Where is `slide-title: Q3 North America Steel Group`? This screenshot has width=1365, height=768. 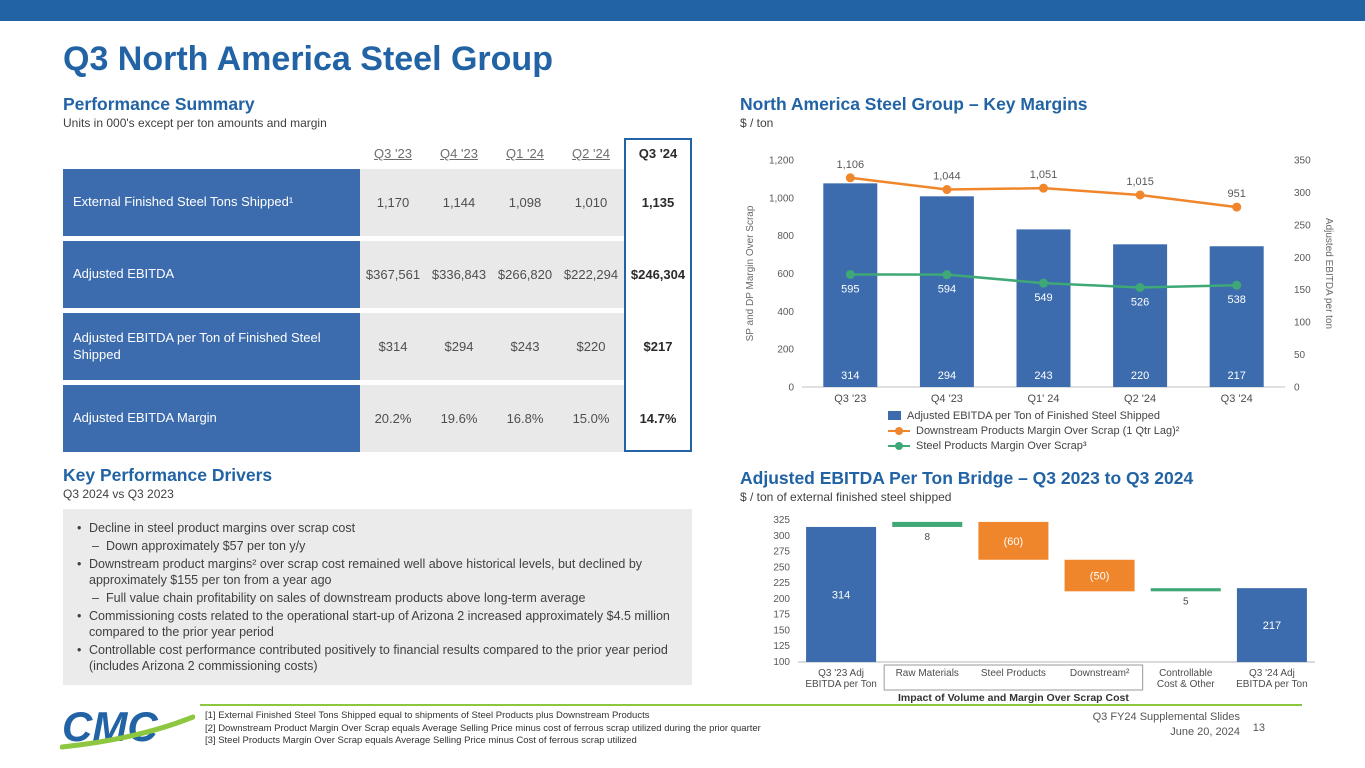 slide-title: Q3 North America Steel Group is located at coordinates (308, 59).